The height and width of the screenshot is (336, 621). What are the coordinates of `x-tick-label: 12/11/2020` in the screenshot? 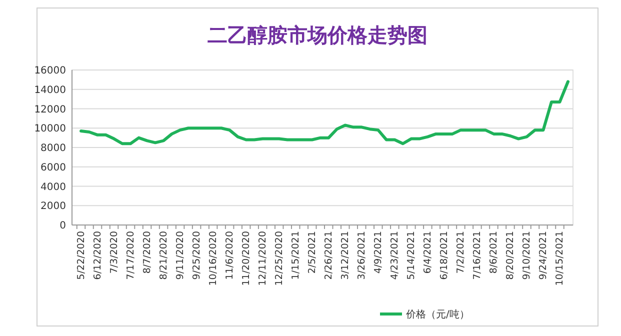 It's located at (263, 258).